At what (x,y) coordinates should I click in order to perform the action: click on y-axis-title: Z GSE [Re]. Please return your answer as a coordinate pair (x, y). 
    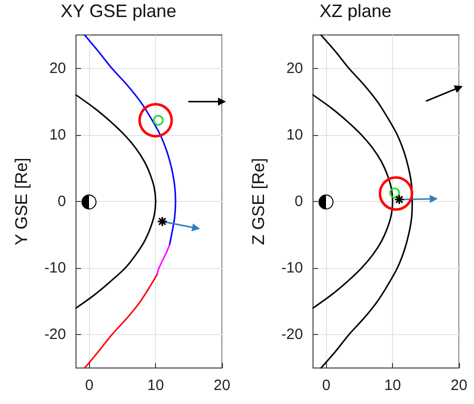
    Looking at the image, I should click on (258, 201).